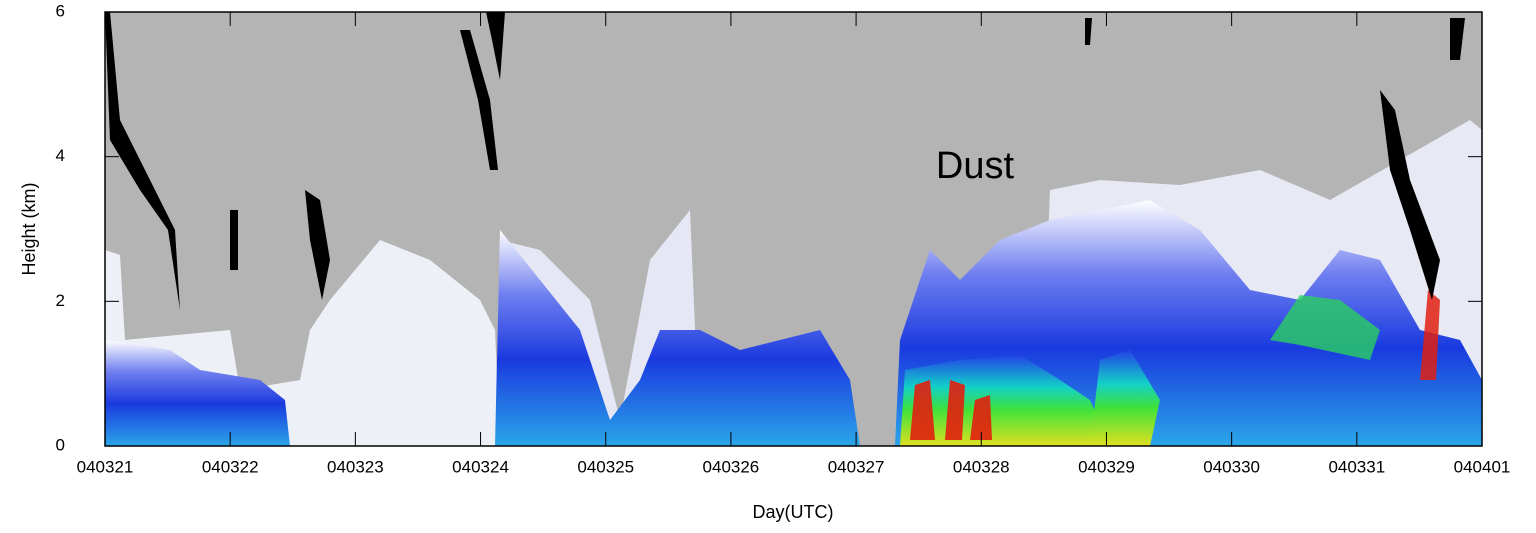 This screenshot has width=1536, height=533. Describe the element at coordinates (29, 228) in the screenshot. I see `y-axis-label: Height (km)` at that location.